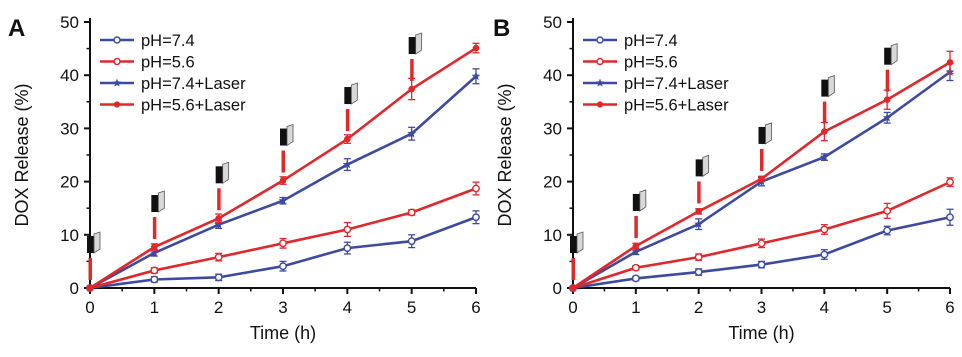  What do you see at coordinates (173, 84) in the screenshot?
I see `legend-entry: pH=7.4+Laser` at bounding box center [173, 84].